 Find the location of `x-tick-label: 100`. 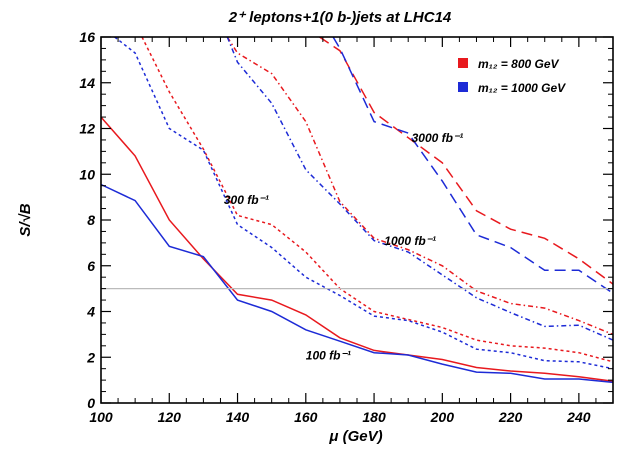

x-tick-label: 100 is located at coordinates (101, 417).